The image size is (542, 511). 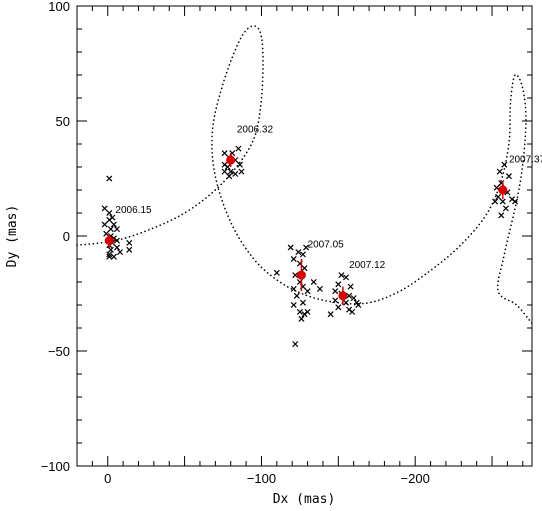 I want to click on y-tick-label: −50, so click(x=59, y=351).